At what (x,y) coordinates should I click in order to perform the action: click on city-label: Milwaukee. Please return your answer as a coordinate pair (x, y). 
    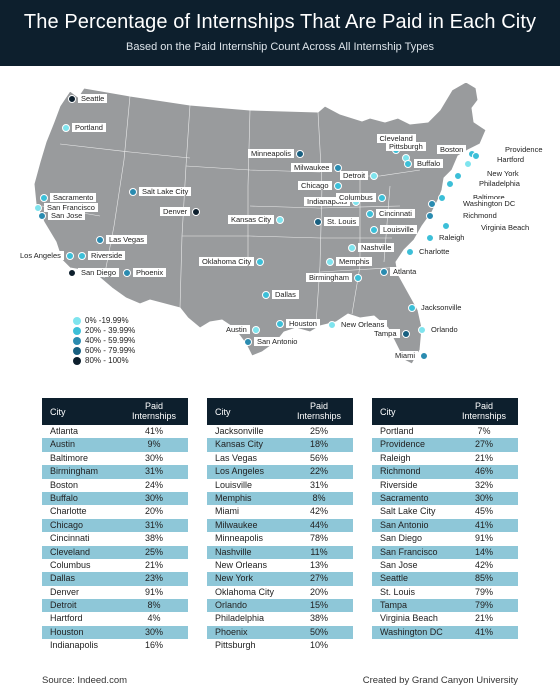
    Looking at the image, I should click on (312, 167).